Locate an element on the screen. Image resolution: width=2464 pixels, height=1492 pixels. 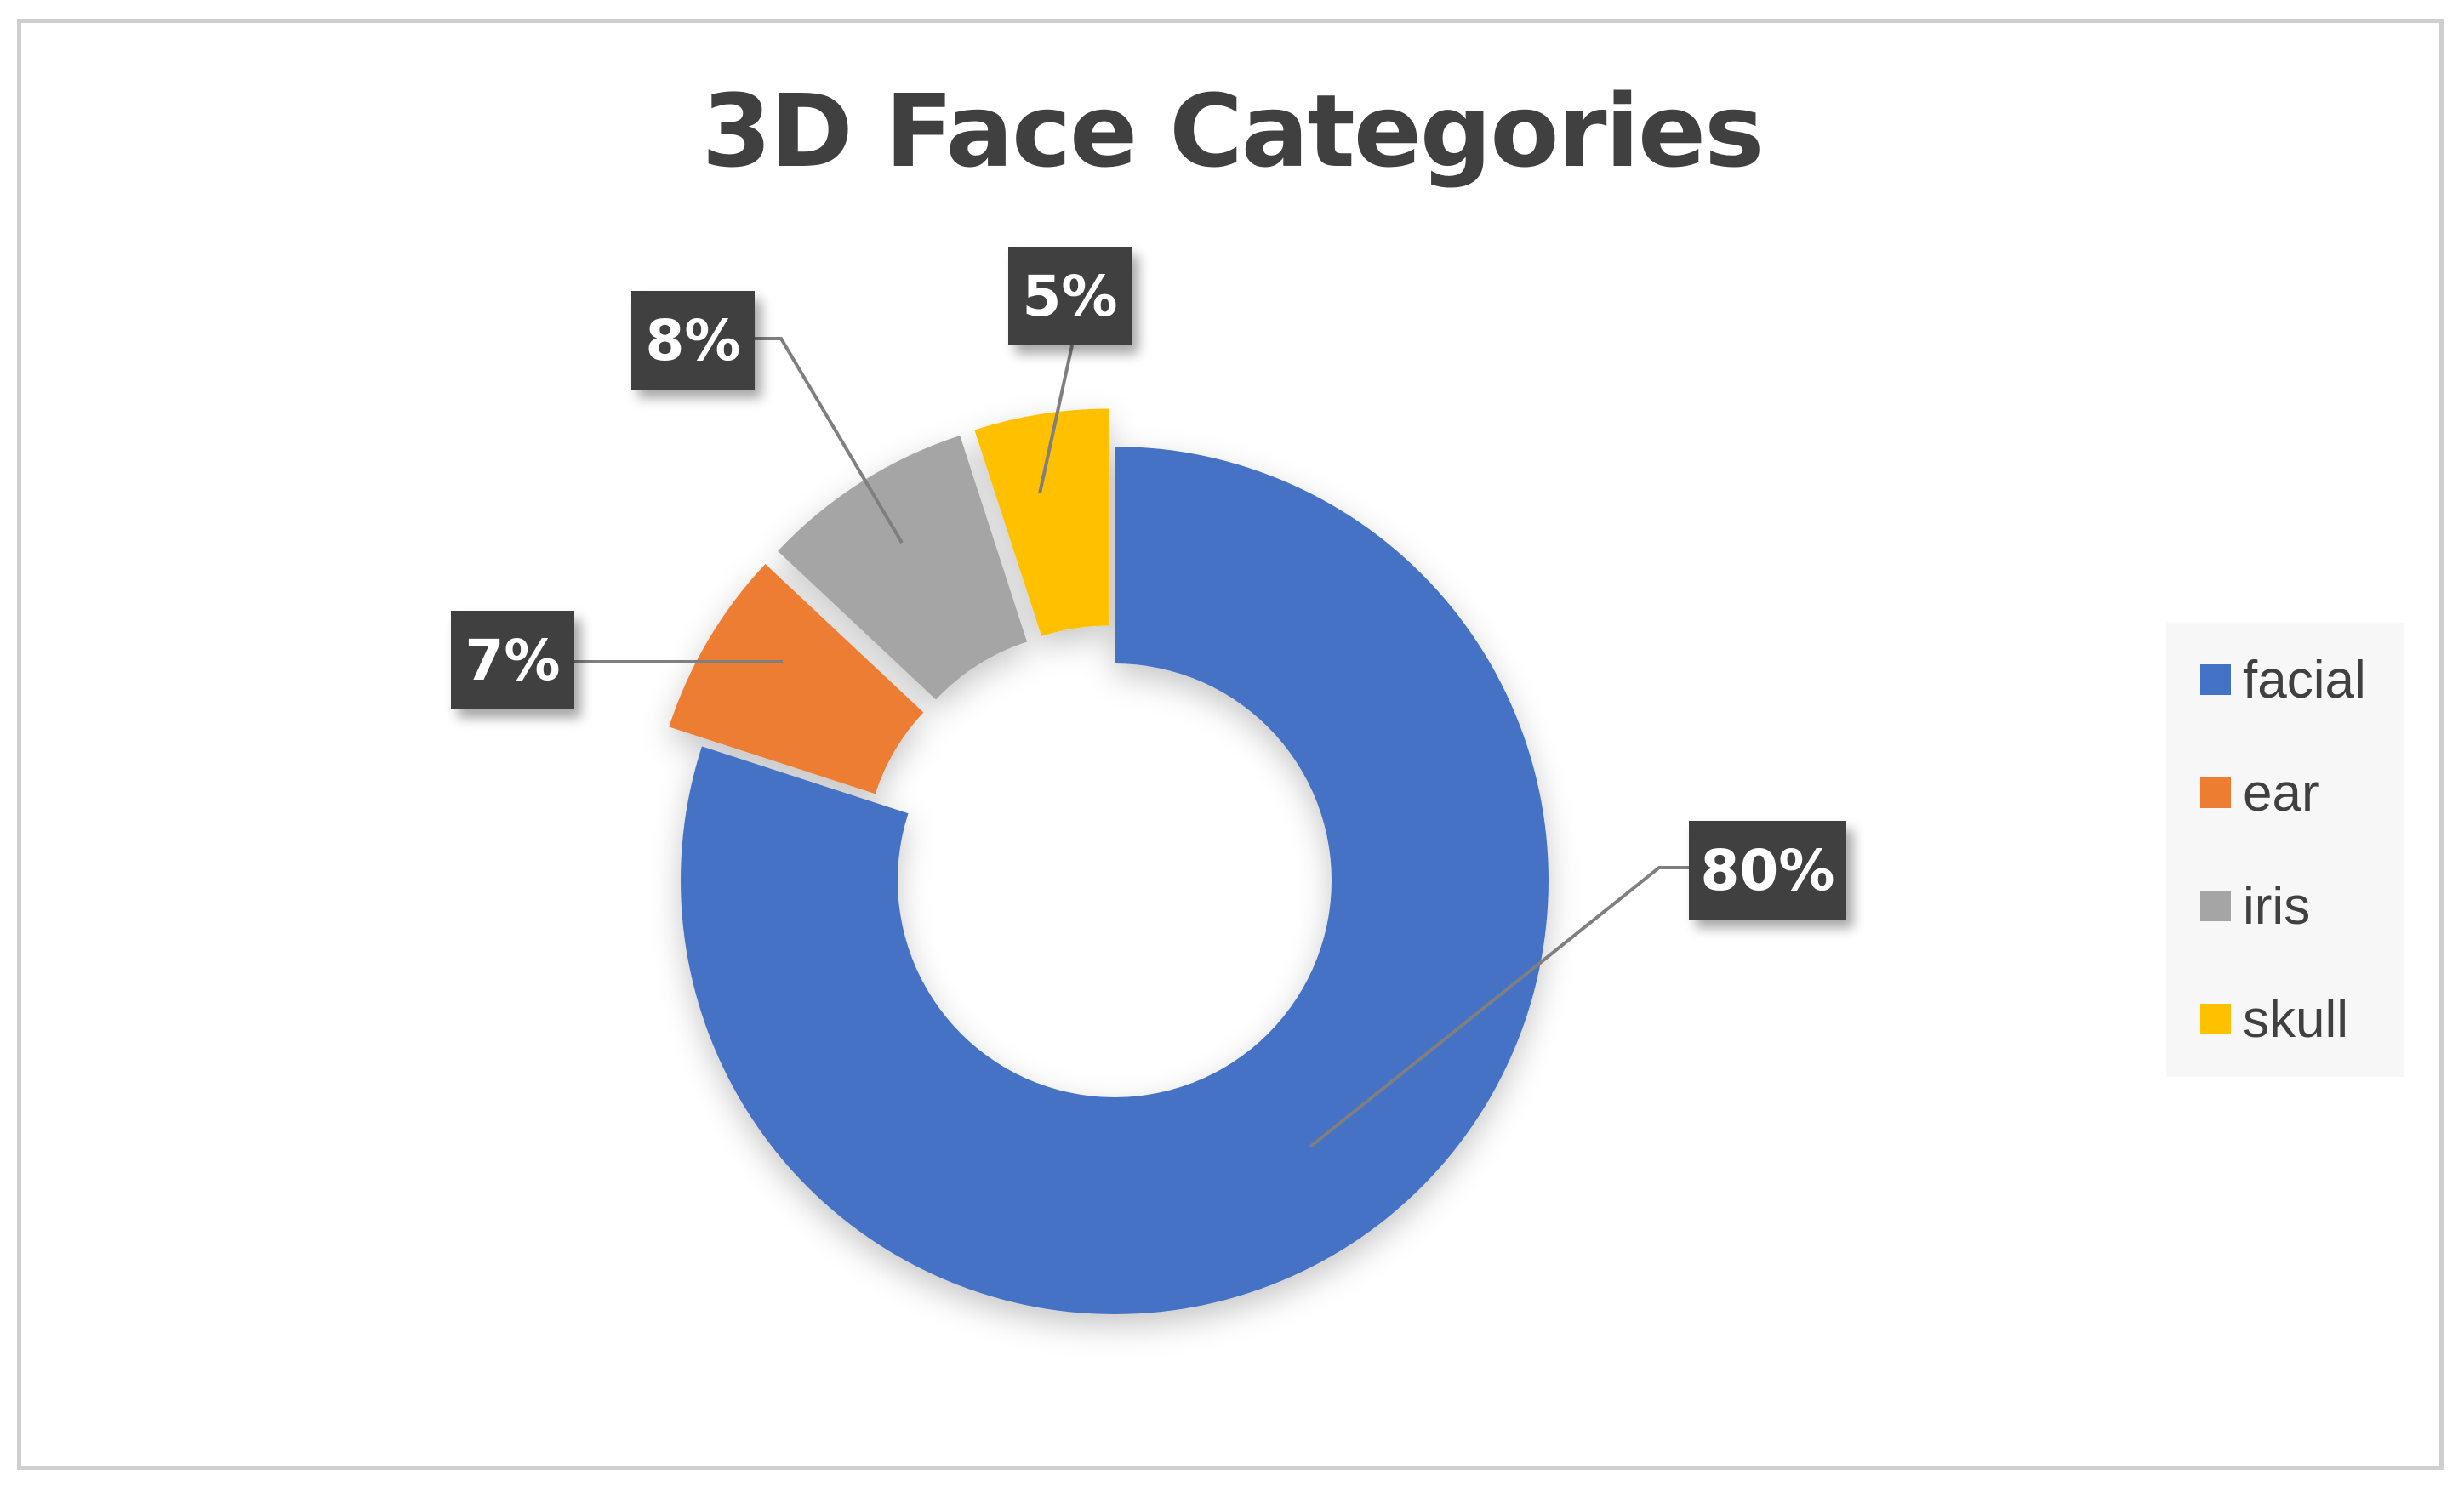
legend-label: iris is located at coordinates (2277, 906).